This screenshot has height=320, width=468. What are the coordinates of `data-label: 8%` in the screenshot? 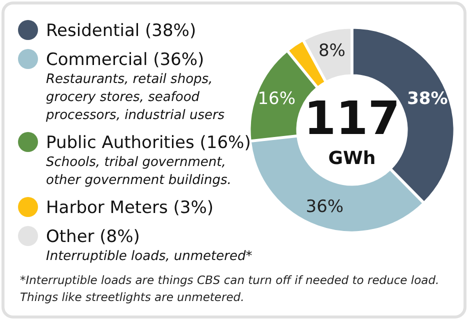 It's located at (332, 51).